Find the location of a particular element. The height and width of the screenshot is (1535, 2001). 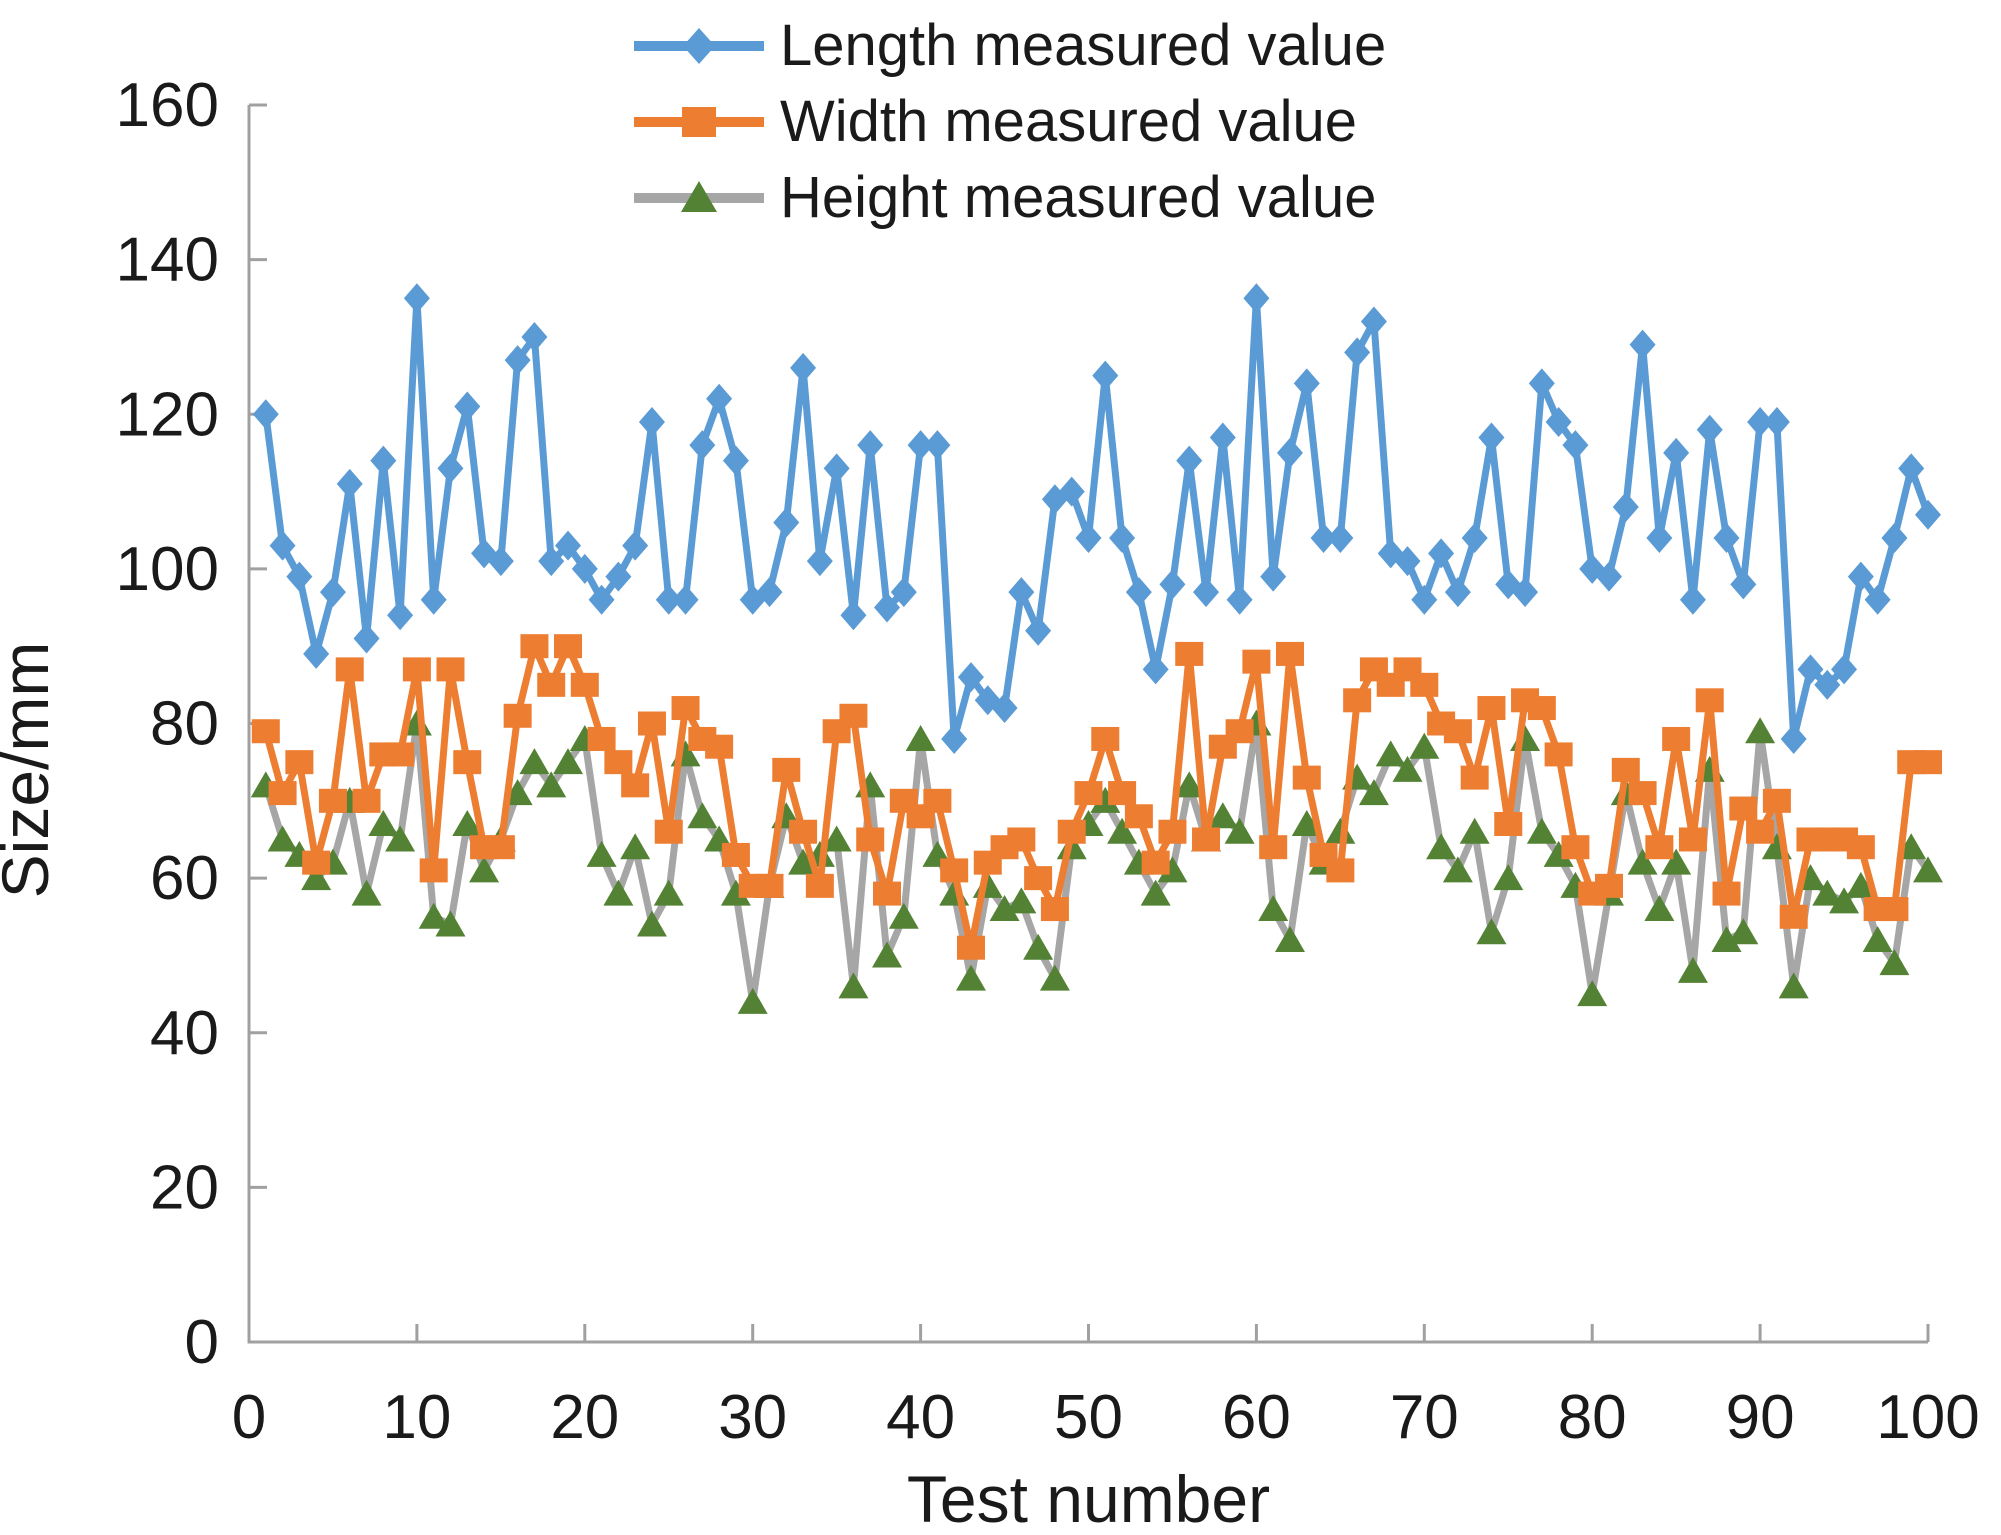

legend-label-height: Height measured value is located at coordinates (1078, 197).